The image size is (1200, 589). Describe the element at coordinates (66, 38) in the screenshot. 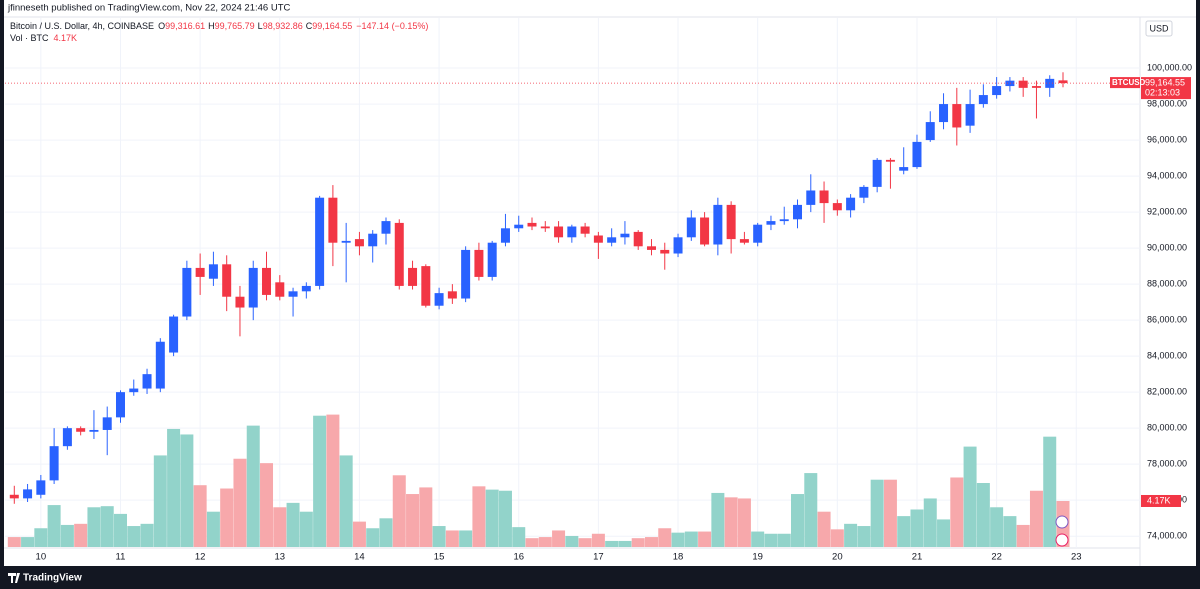

I see `volume-value: 4.17K` at that location.